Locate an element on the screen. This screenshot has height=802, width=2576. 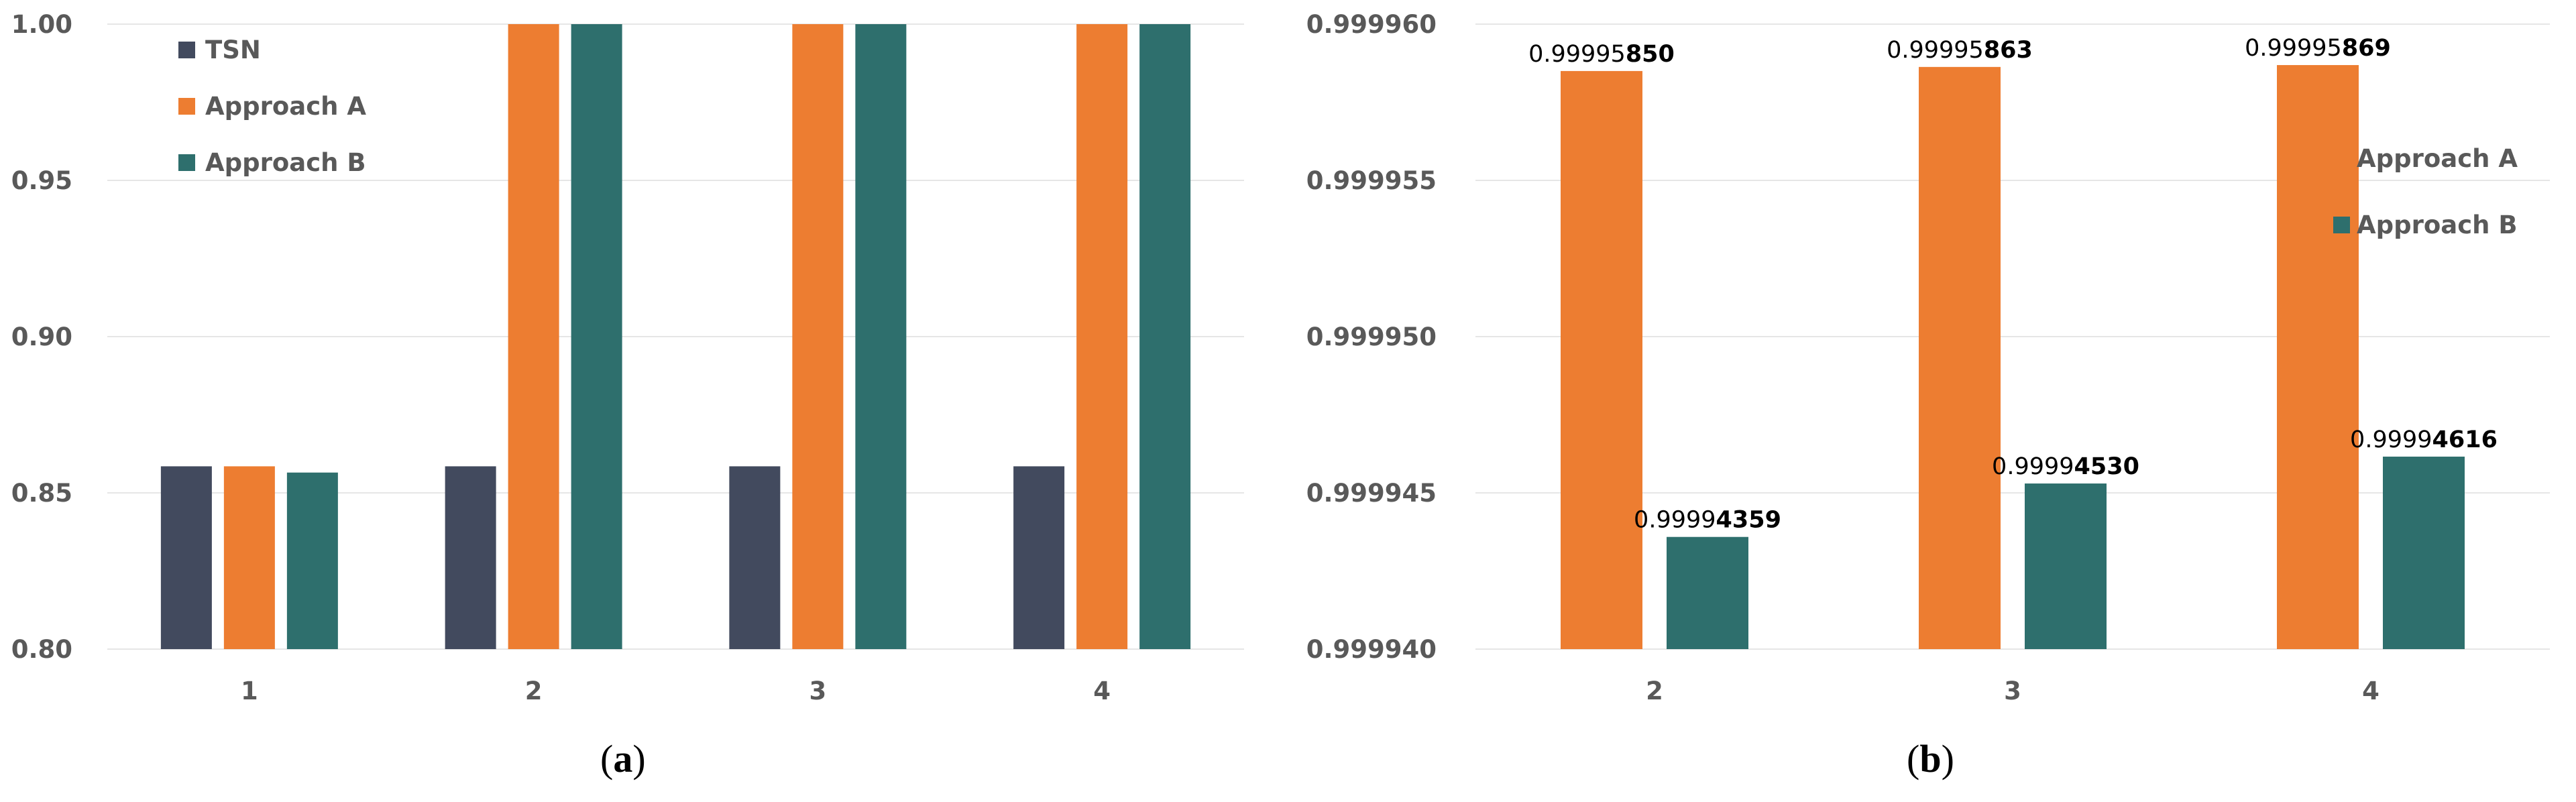
data-label-suffix: 869 is located at coordinates (2366, 48).